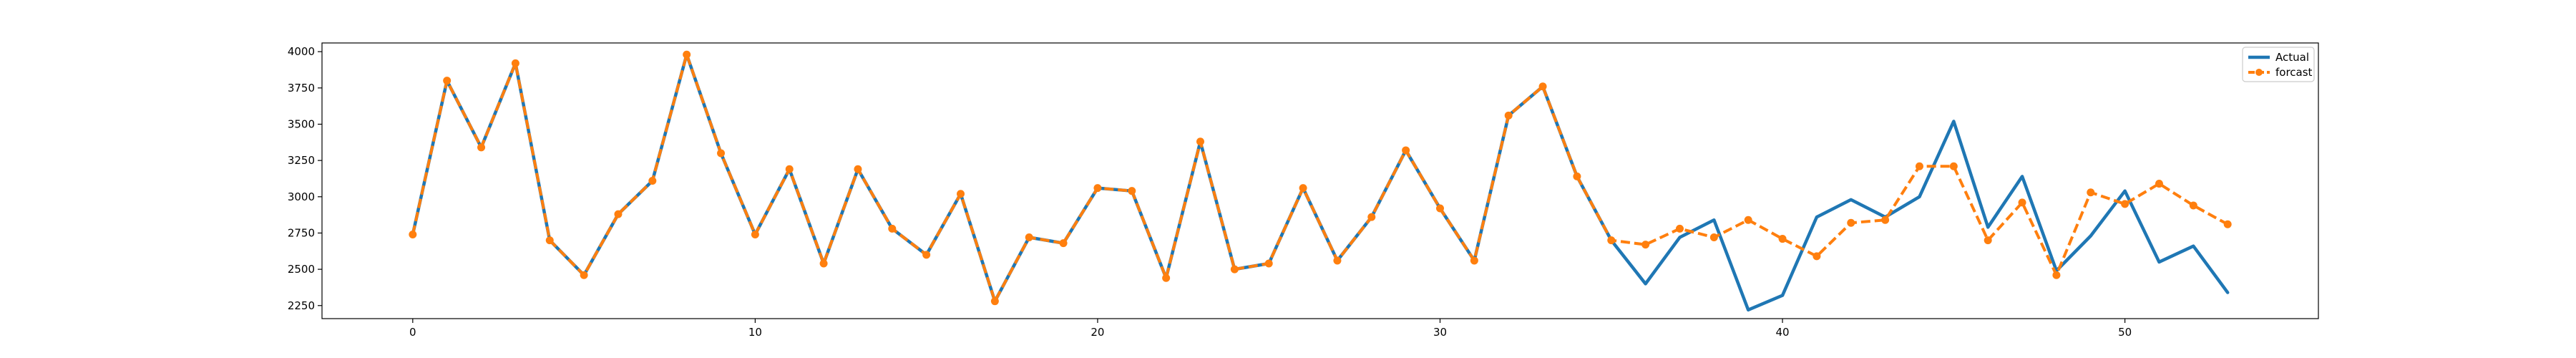 The height and width of the screenshot is (358, 2576). Describe the element at coordinates (301, 88) in the screenshot. I see `y-tick-label: 3750` at that location.